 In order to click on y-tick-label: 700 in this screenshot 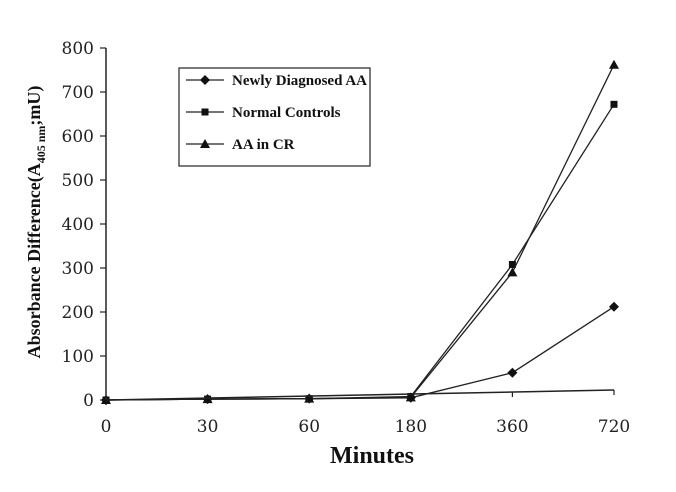, I will do `click(78, 93)`.